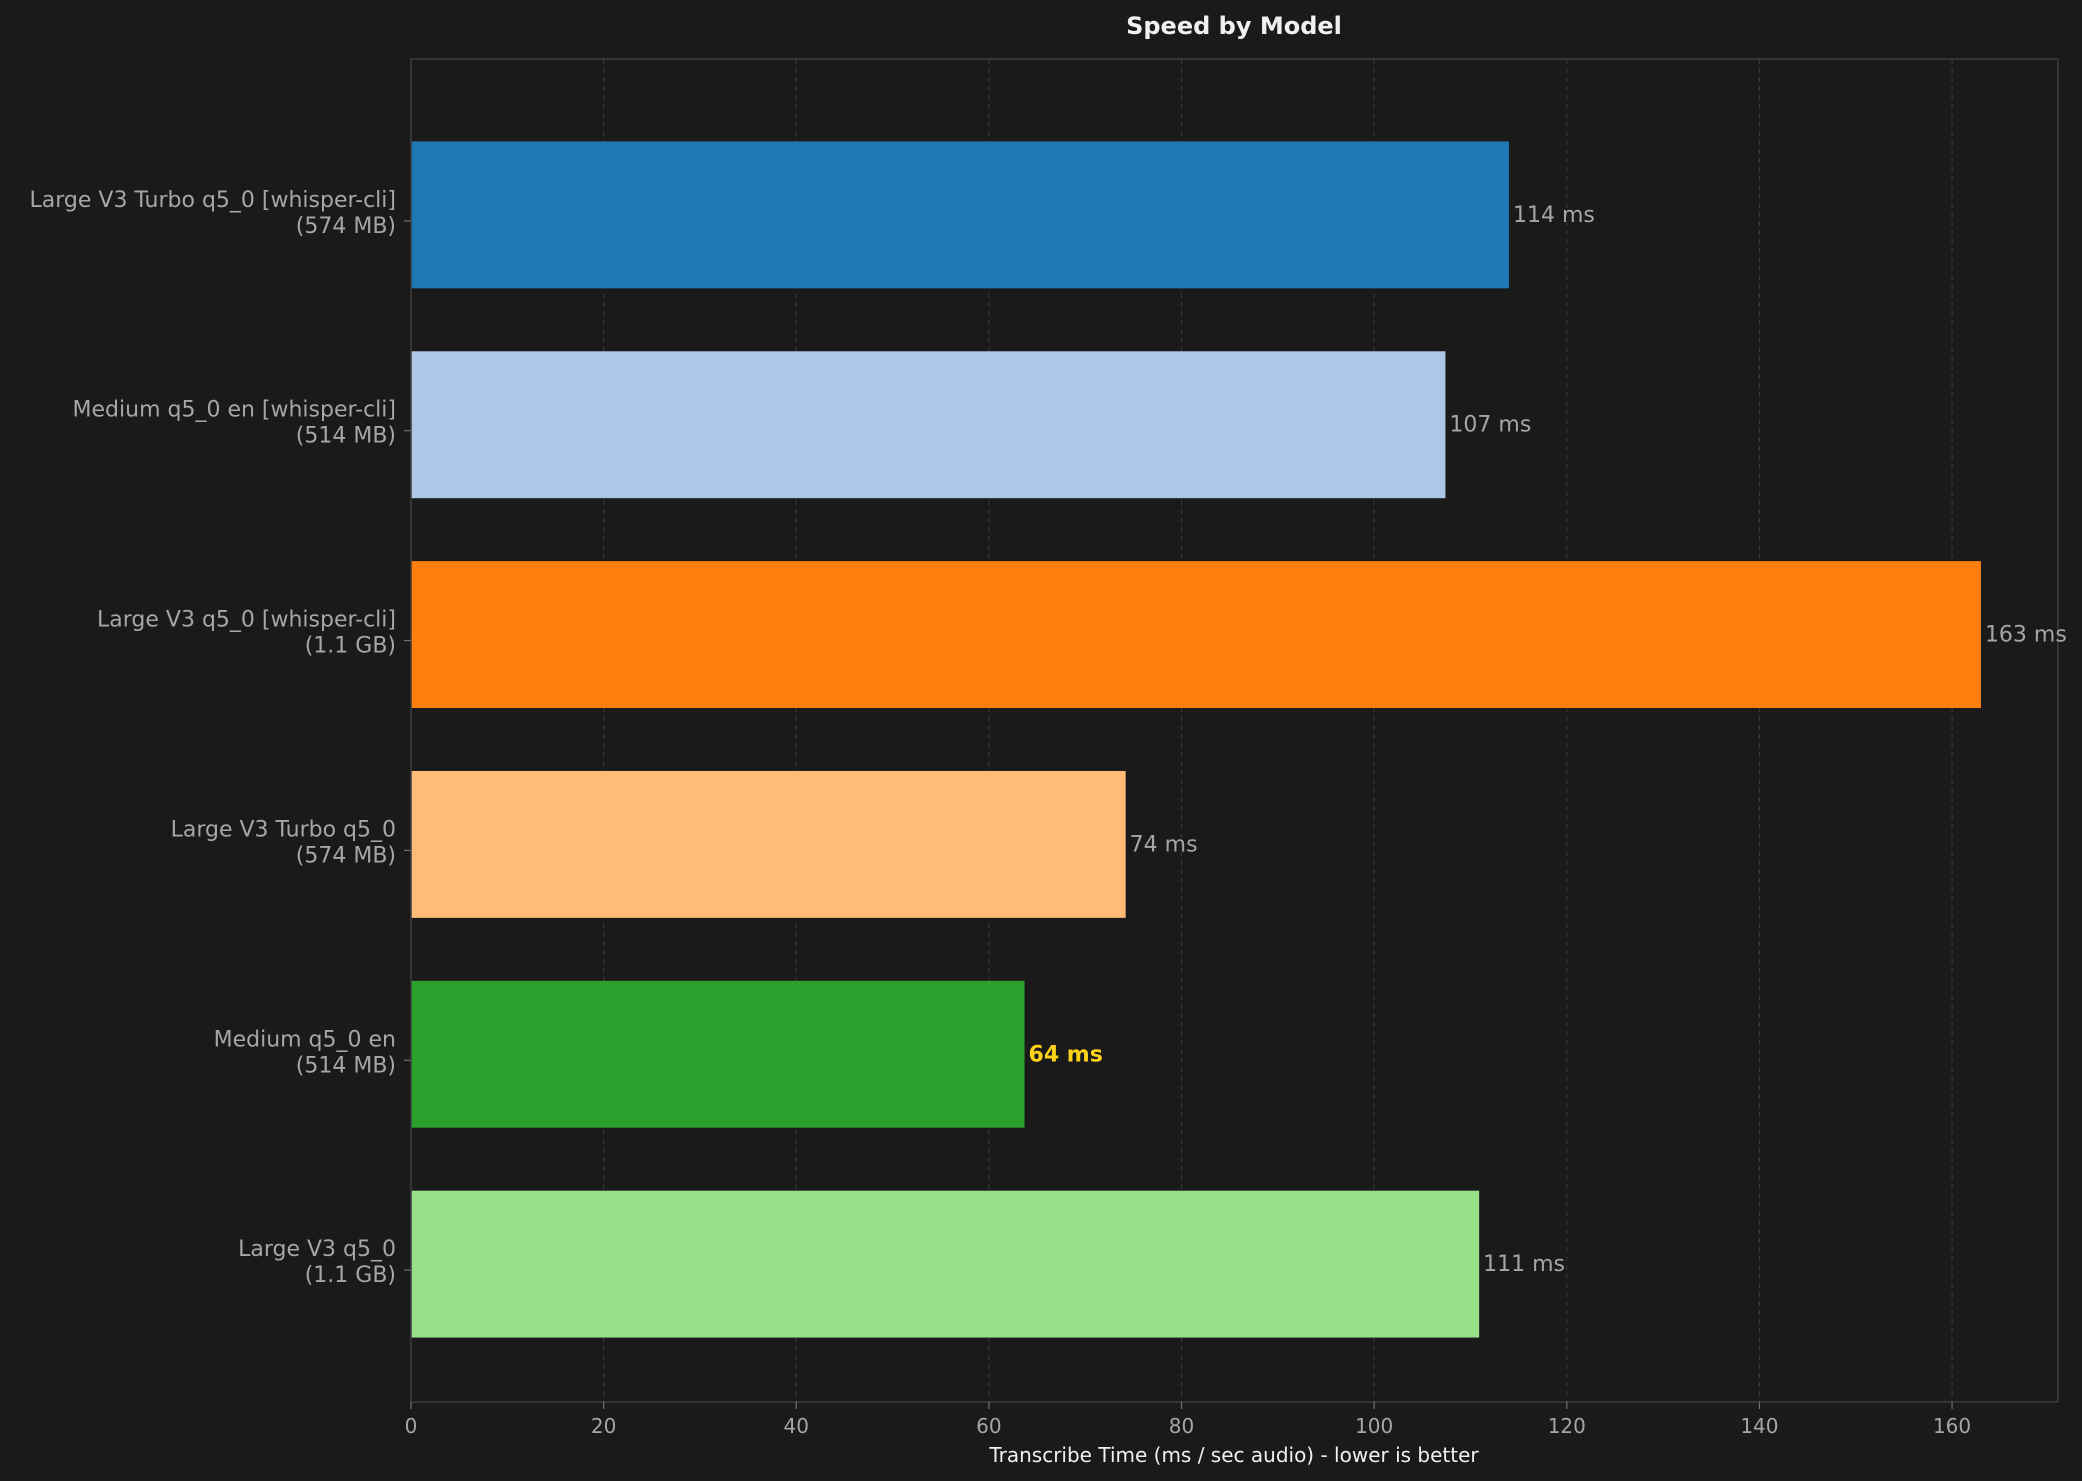  Describe the element at coordinates (1524, 1264) in the screenshot. I see `value-label: 111 ms` at that location.